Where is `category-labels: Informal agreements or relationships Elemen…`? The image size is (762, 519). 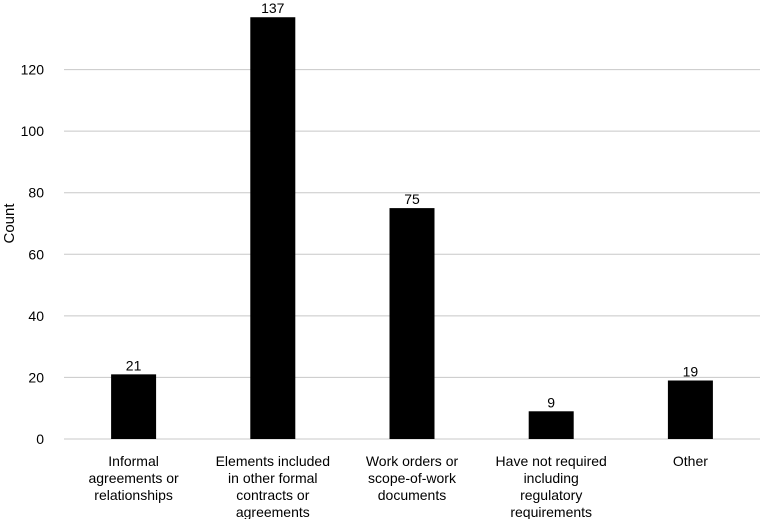
category-labels: Informal agreements or relationships Elemen… is located at coordinates (398, 486).